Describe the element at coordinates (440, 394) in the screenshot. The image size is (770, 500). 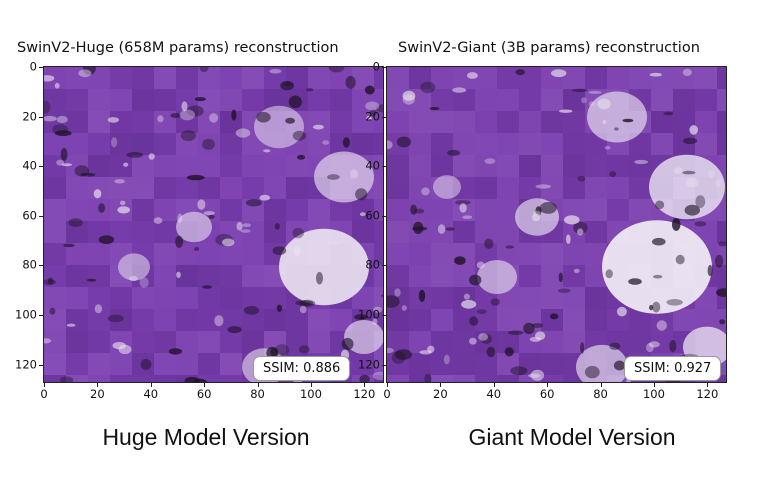
I see `x-tick-label: 20` at that location.